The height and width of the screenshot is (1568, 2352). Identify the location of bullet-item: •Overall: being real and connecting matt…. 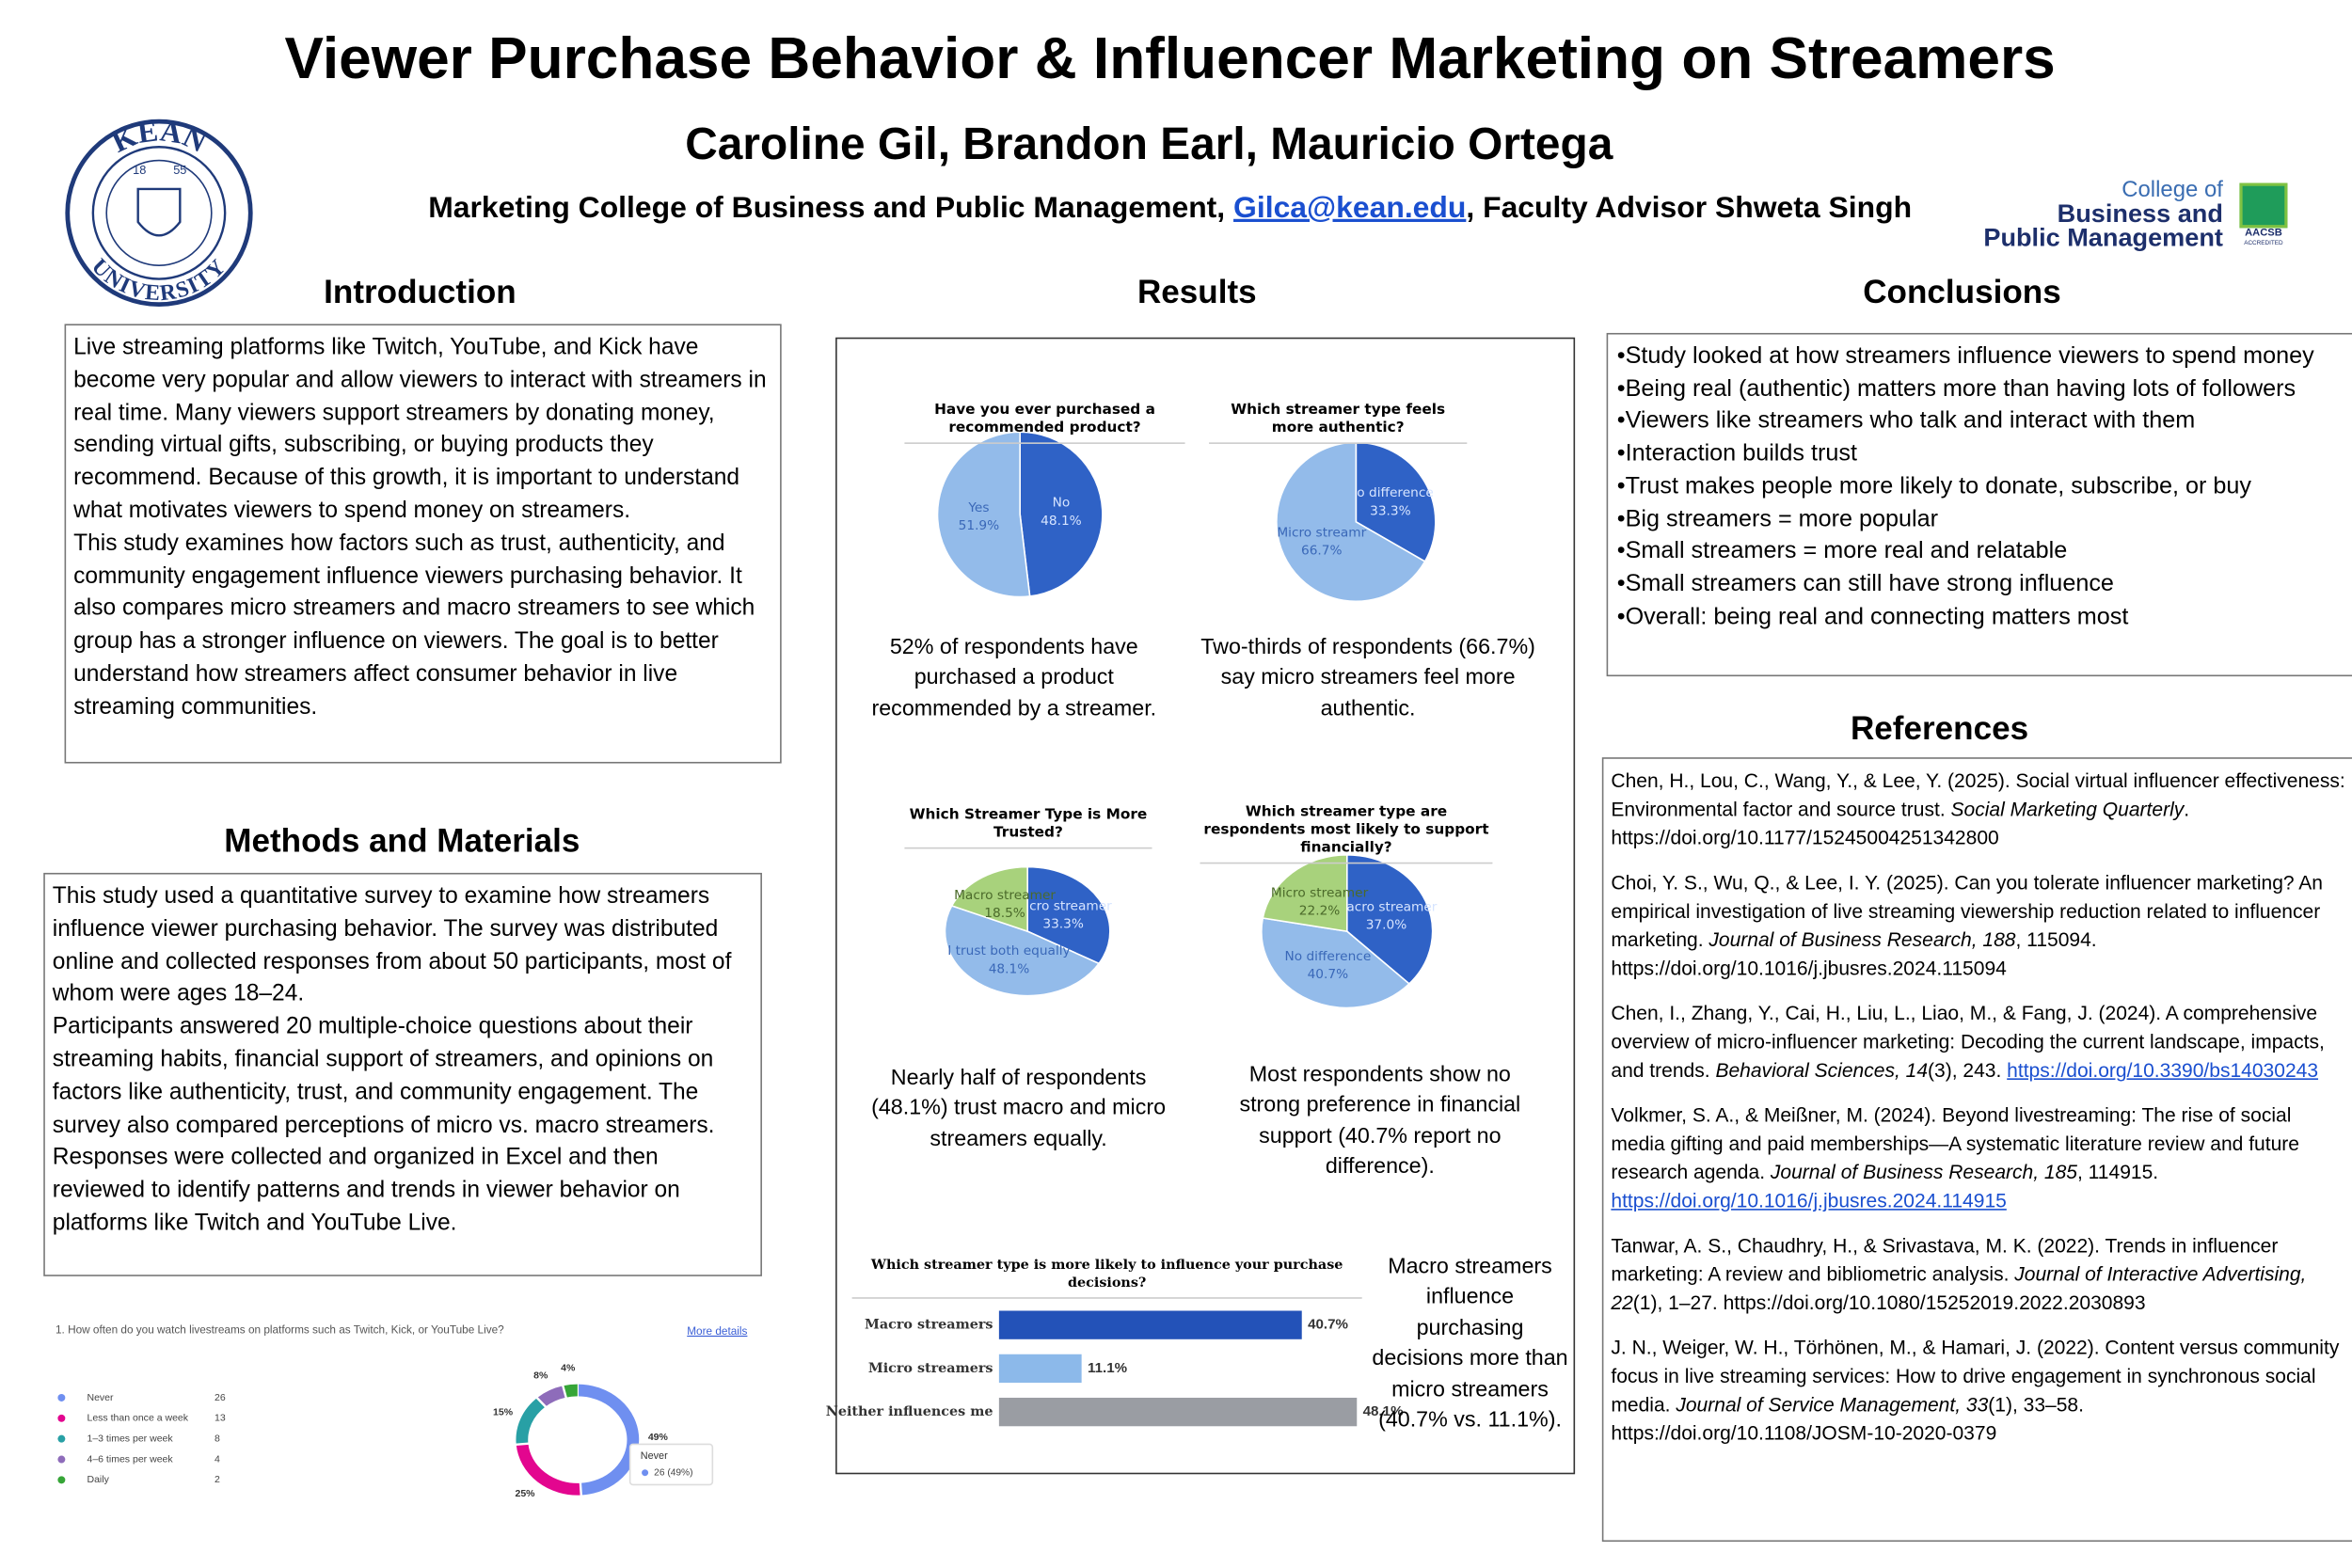
(1872, 616).